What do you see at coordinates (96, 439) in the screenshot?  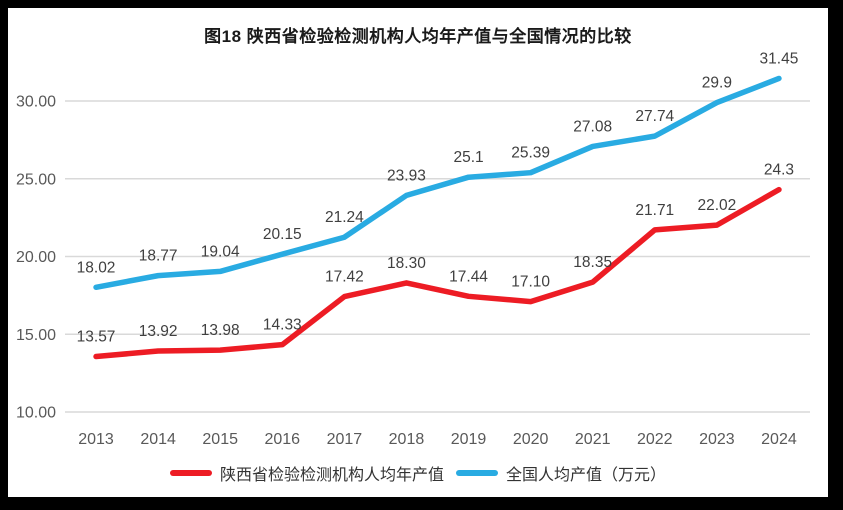 I see `x-tick-label: 2013` at bounding box center [96, 439].